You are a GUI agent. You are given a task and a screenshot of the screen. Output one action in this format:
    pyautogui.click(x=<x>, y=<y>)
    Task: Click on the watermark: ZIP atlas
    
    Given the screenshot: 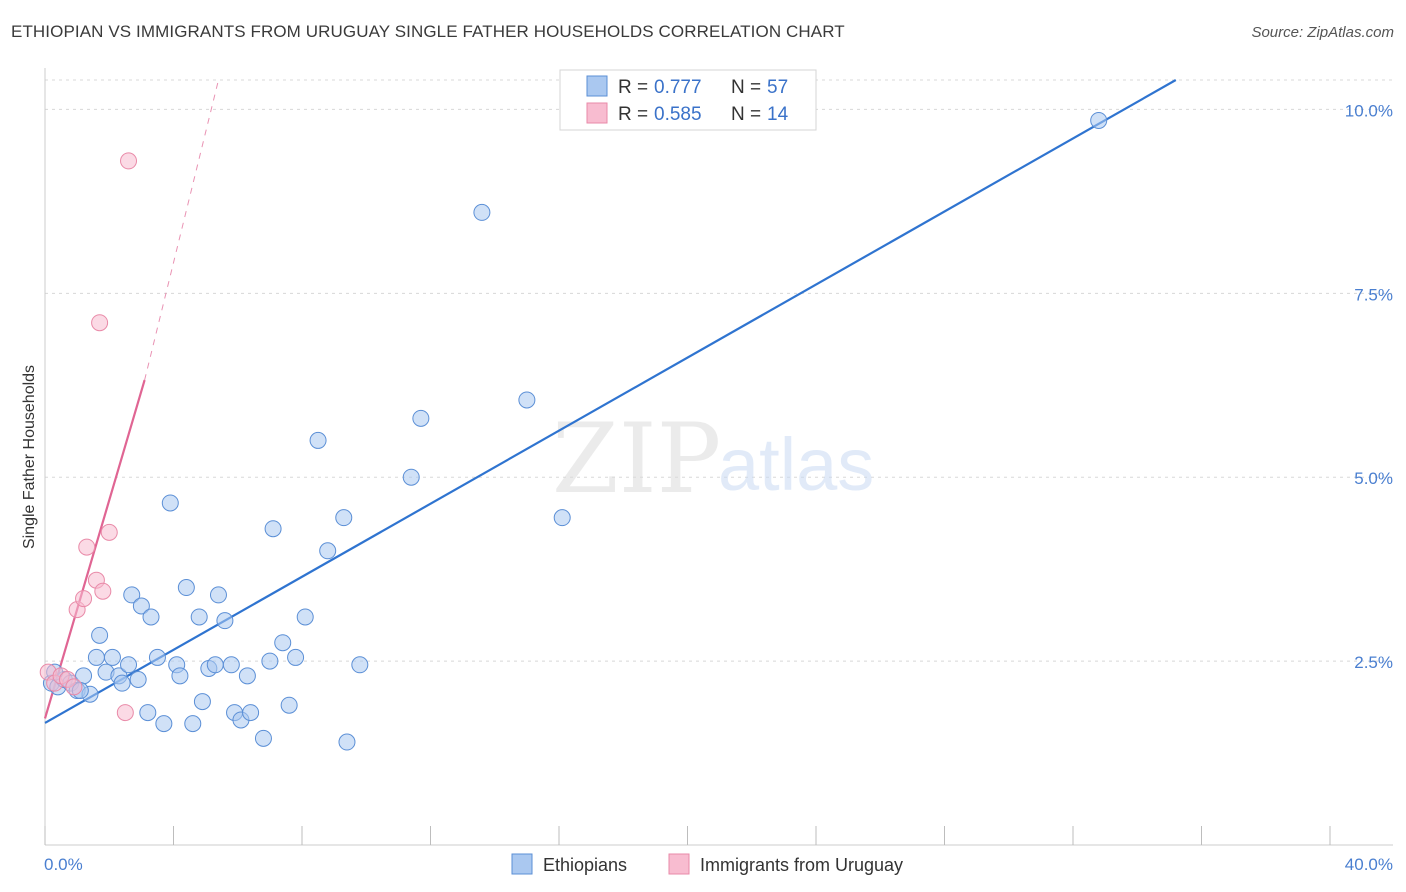 What is the action you would take?
    pyautogui.click(x=713, y=459)
    